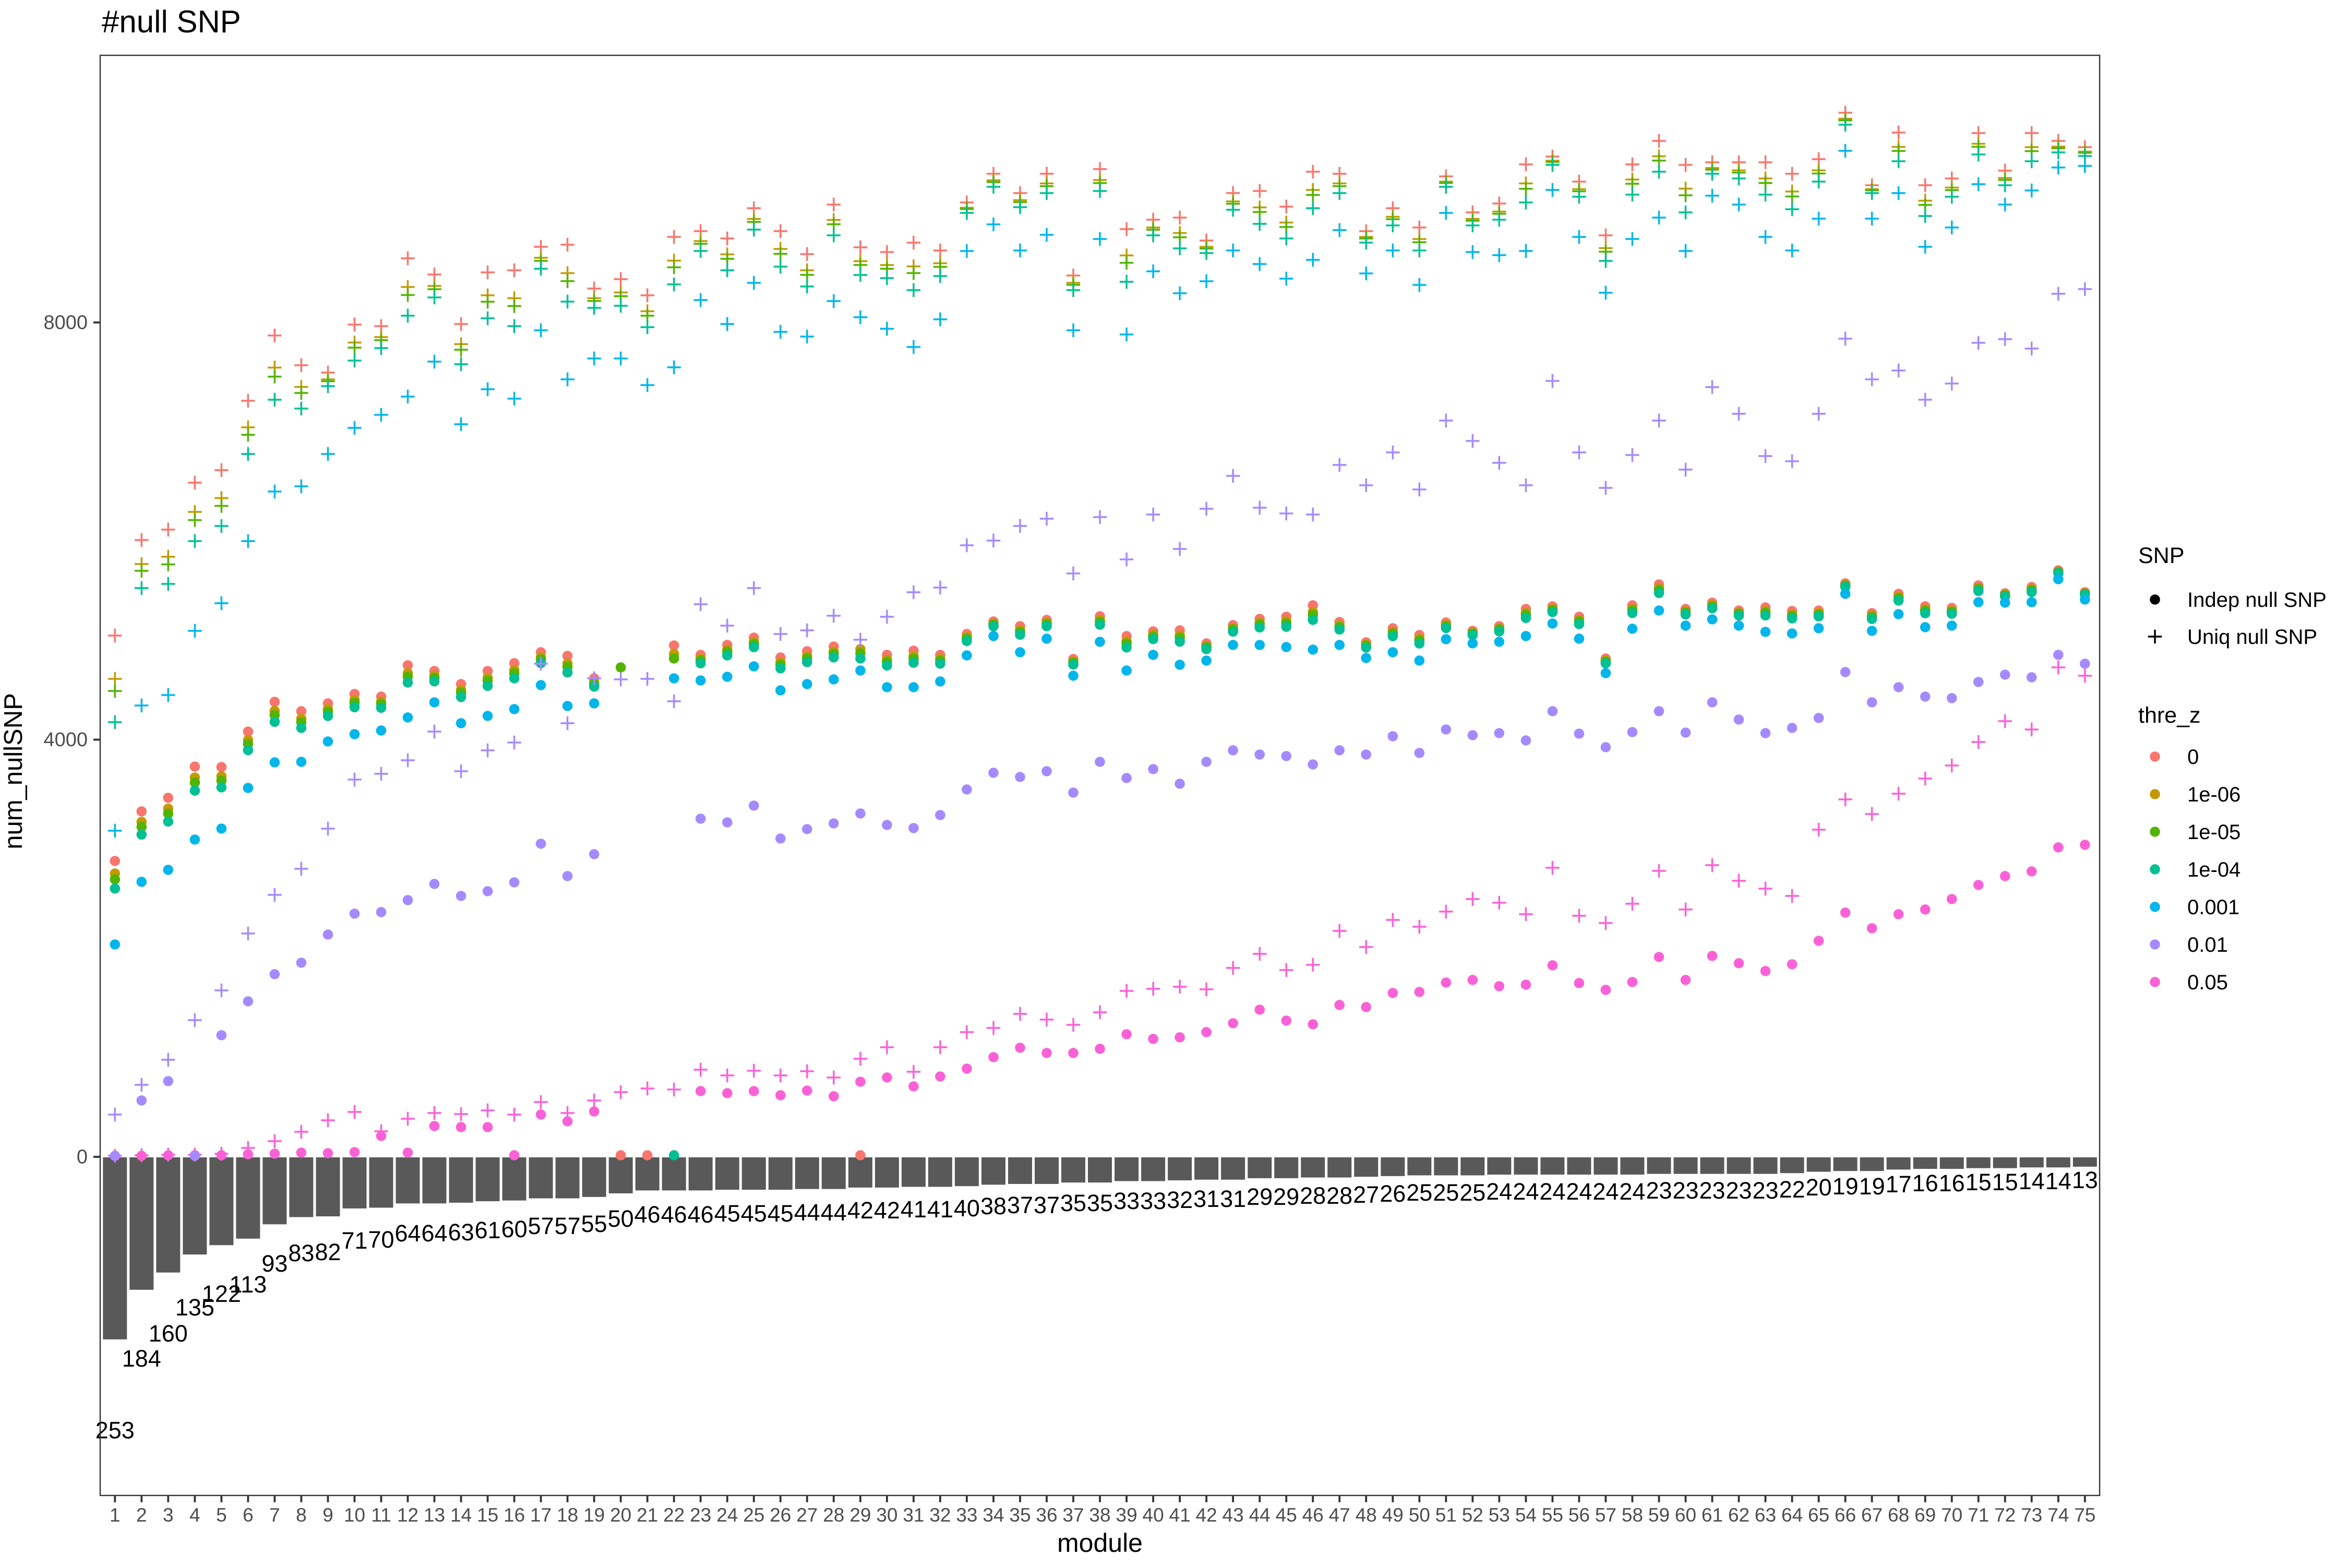 The width and height of the screenshot is (2348, 1568). What do you see at coordinates (65, 740) in the screenshot?
I see `svg-text: 4000` at bounding box center [65, 740].